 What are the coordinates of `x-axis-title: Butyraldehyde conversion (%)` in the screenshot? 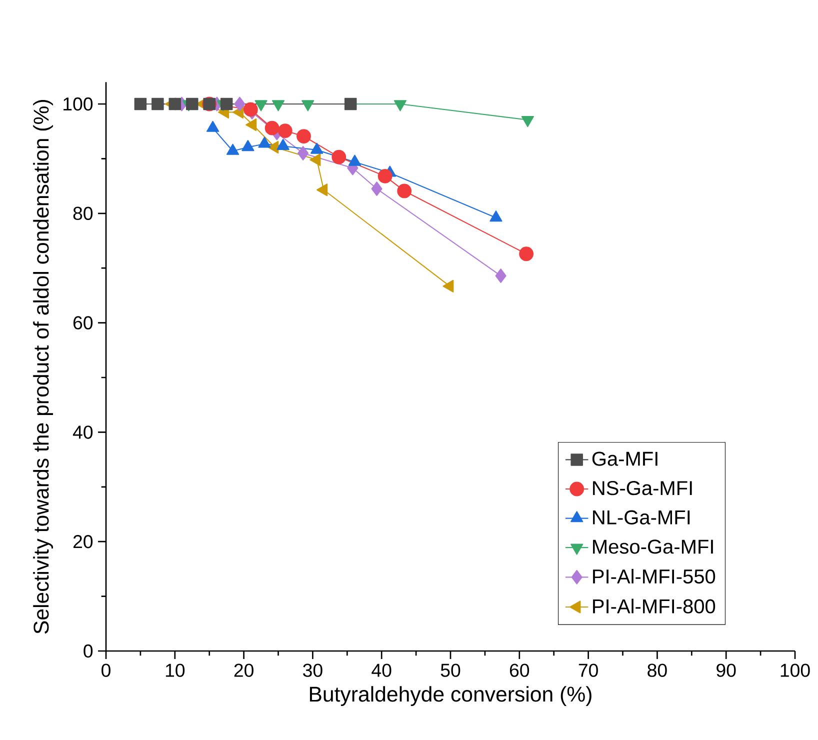 It's located at (451, 696).